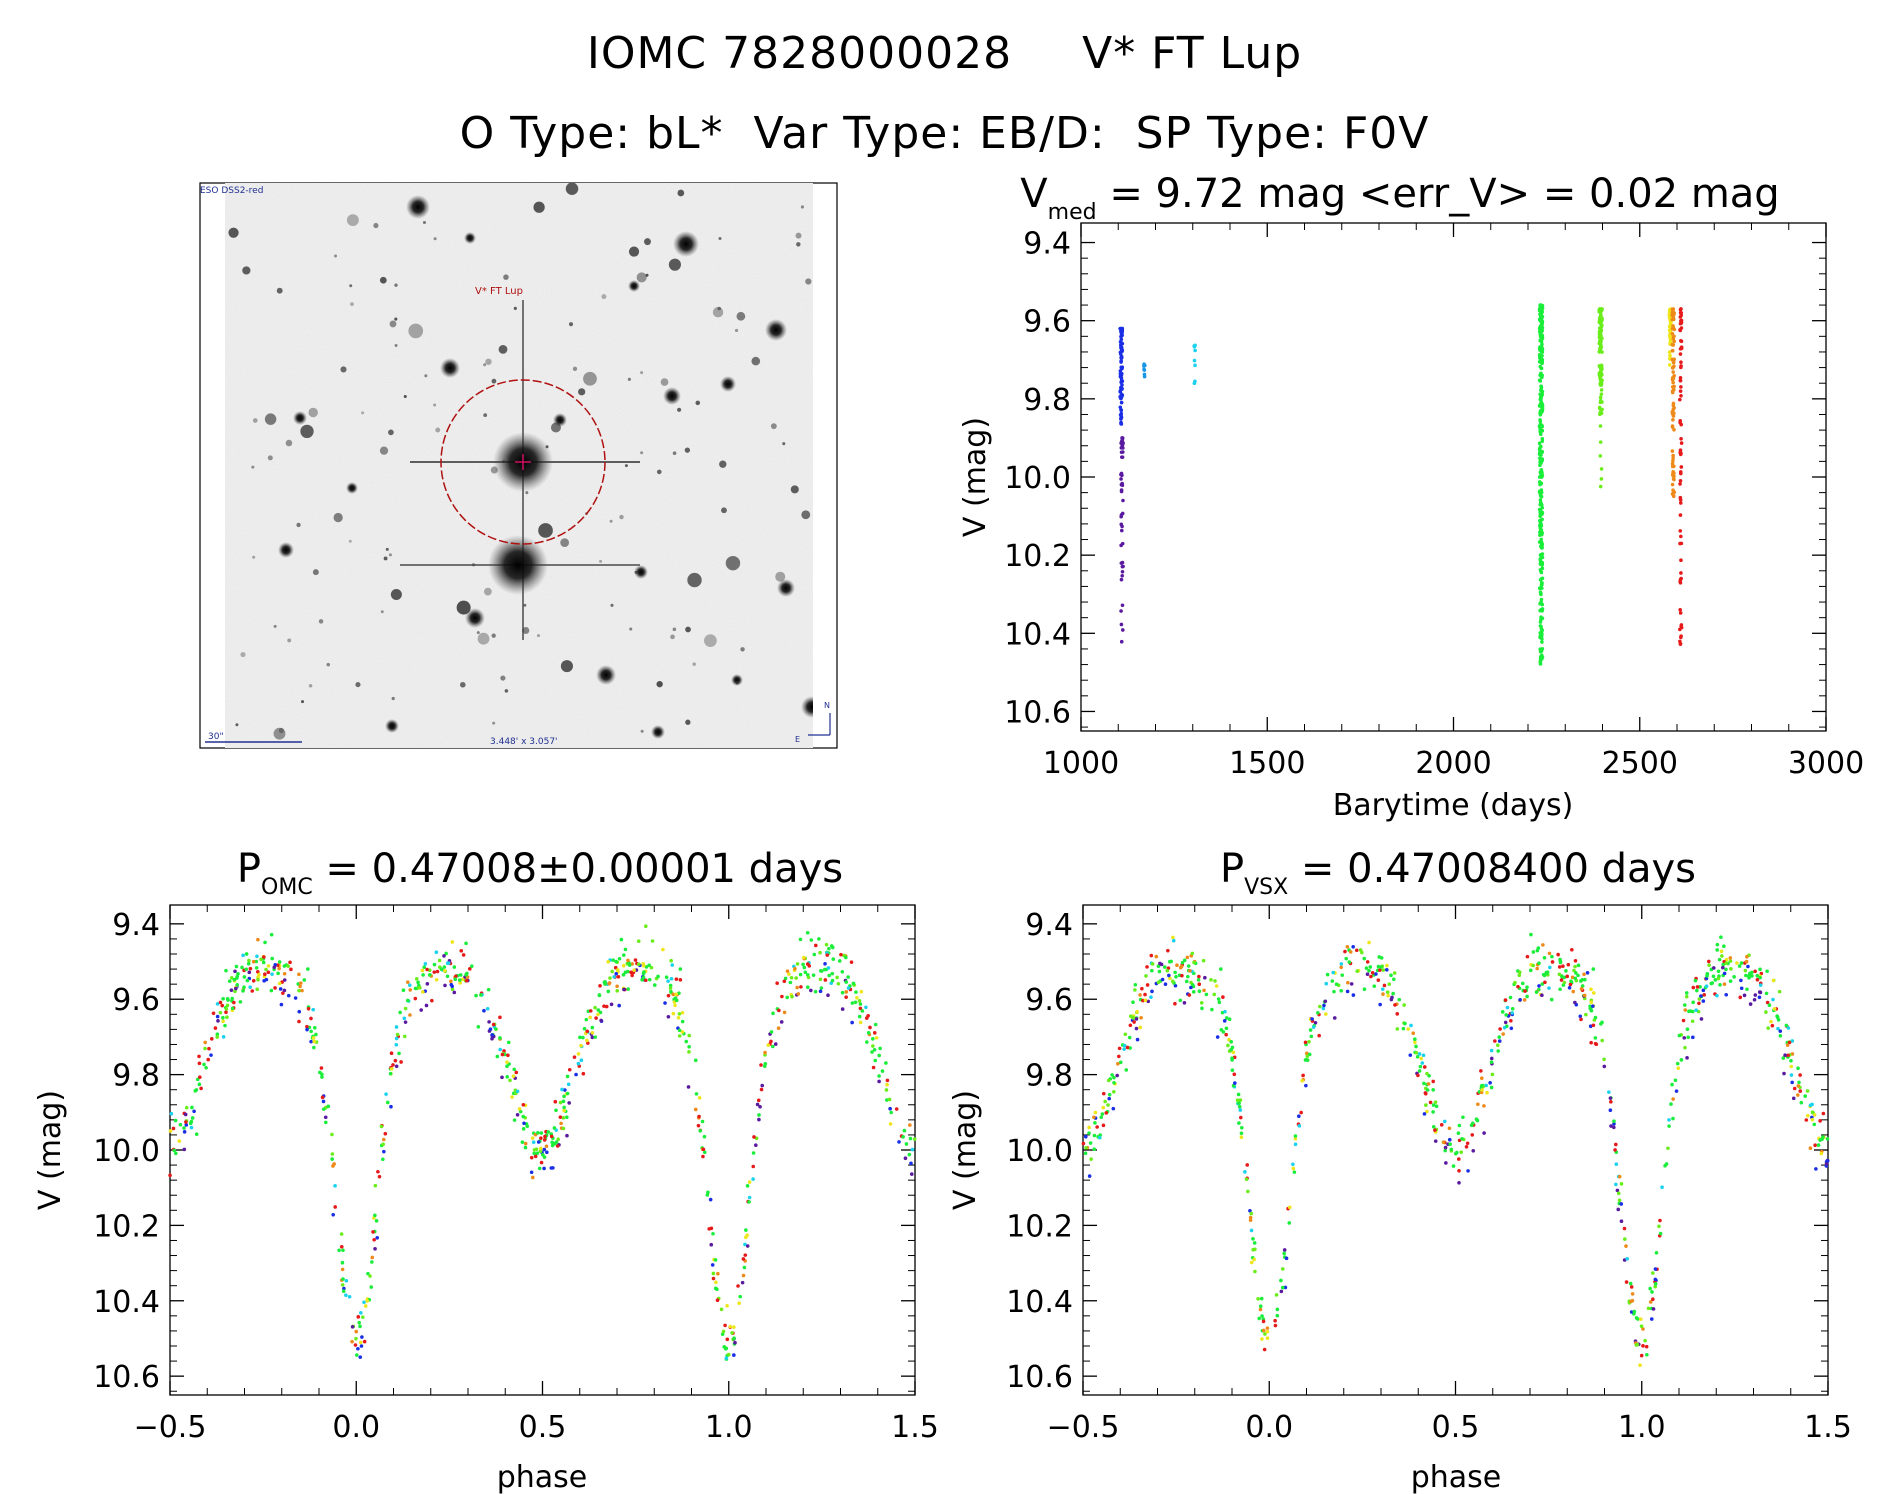  I want to click on y-tick-label: 10.0, so click(126, 1151).